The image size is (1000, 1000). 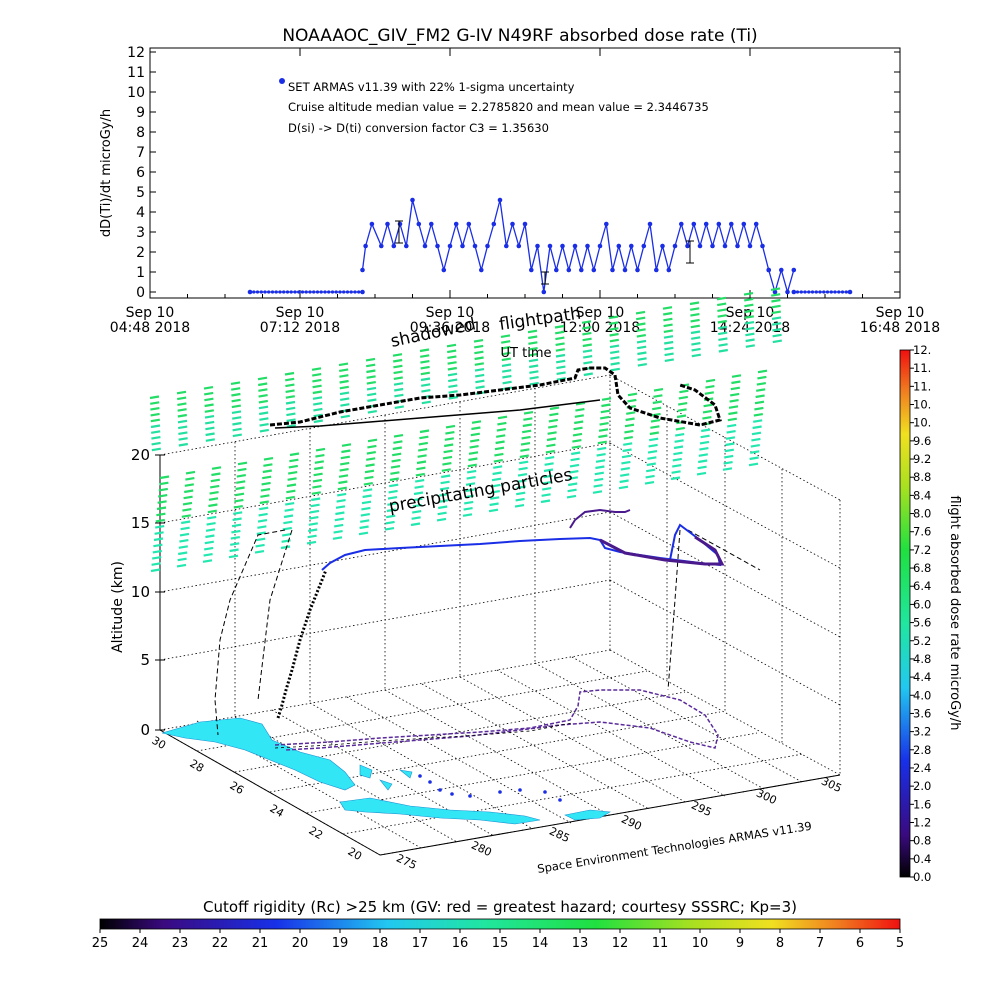 I want to click on colorbar-tick-label: 9.2, so click(x=922, y=459).